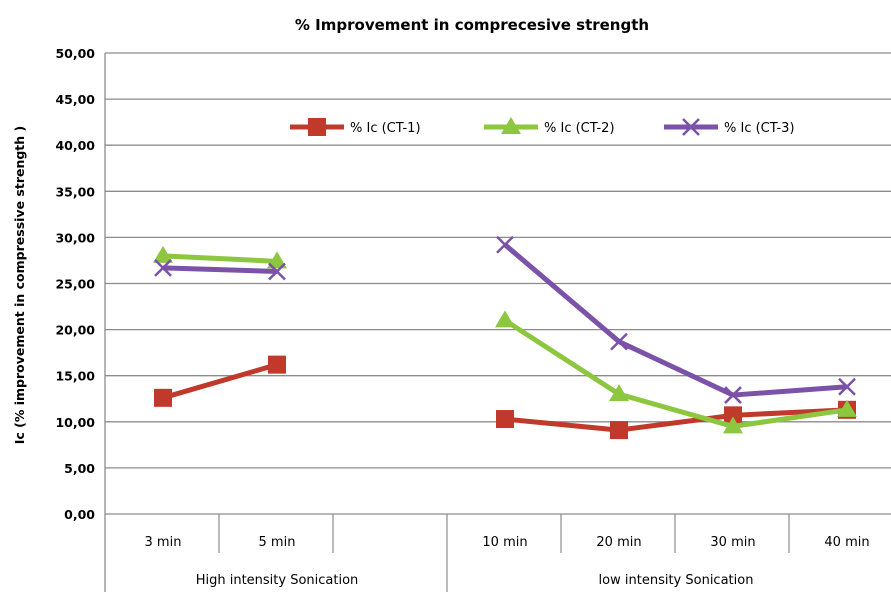 The image size is (891, 596). Describe the element at coordinates (163, 542) in the screenshot. I see `x-tick-label: 3 min` at that location.